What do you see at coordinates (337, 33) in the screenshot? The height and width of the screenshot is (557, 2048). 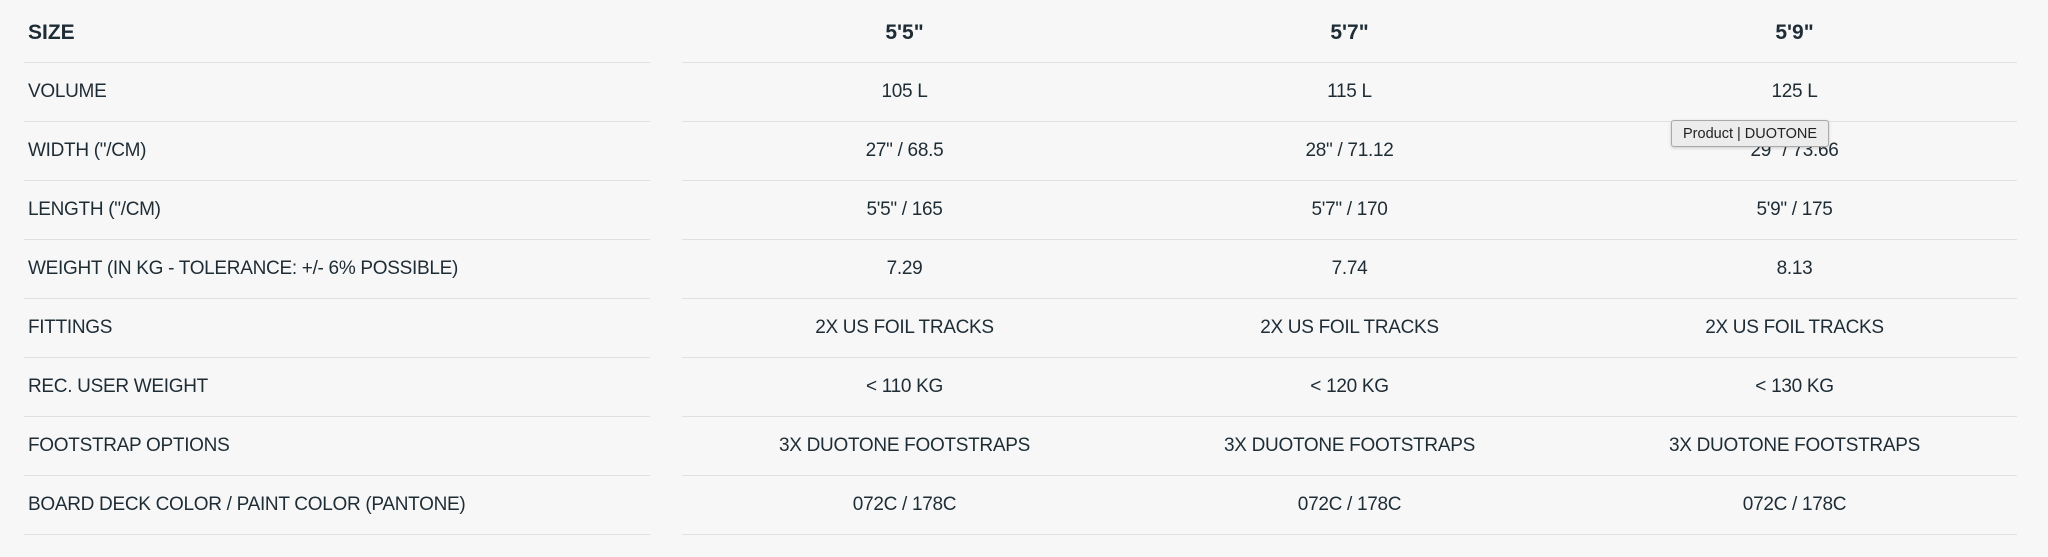 I see `size-header-label: SIZE` at bounding box center [337, 33].